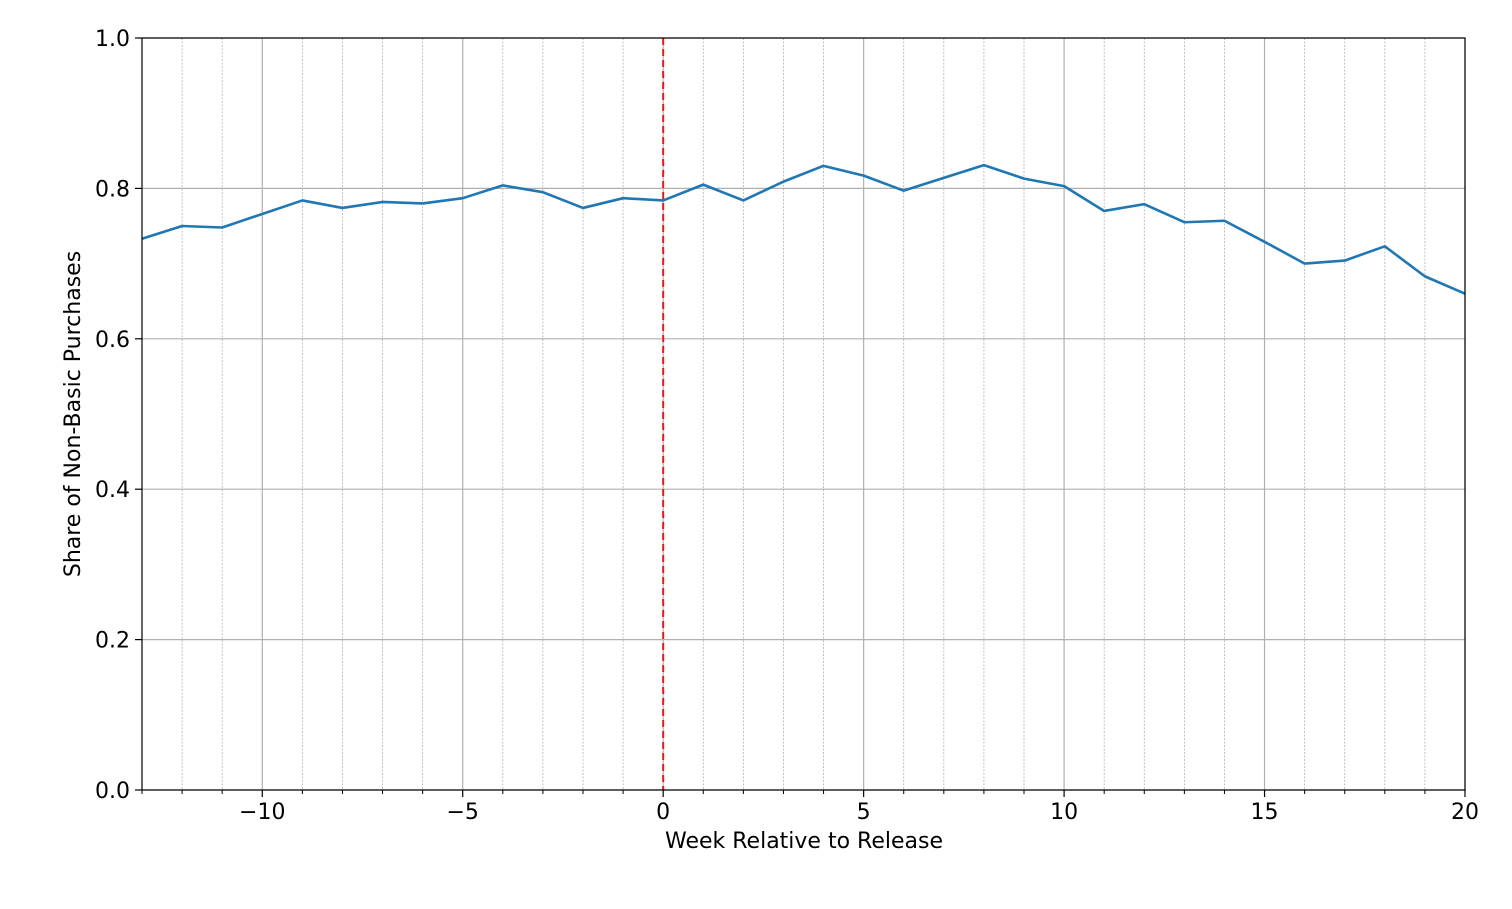  What do you see at coordinates (1465, 812) in the screenshot?
I see `x-tick-label: 20` at bounding box center [1465, 812].